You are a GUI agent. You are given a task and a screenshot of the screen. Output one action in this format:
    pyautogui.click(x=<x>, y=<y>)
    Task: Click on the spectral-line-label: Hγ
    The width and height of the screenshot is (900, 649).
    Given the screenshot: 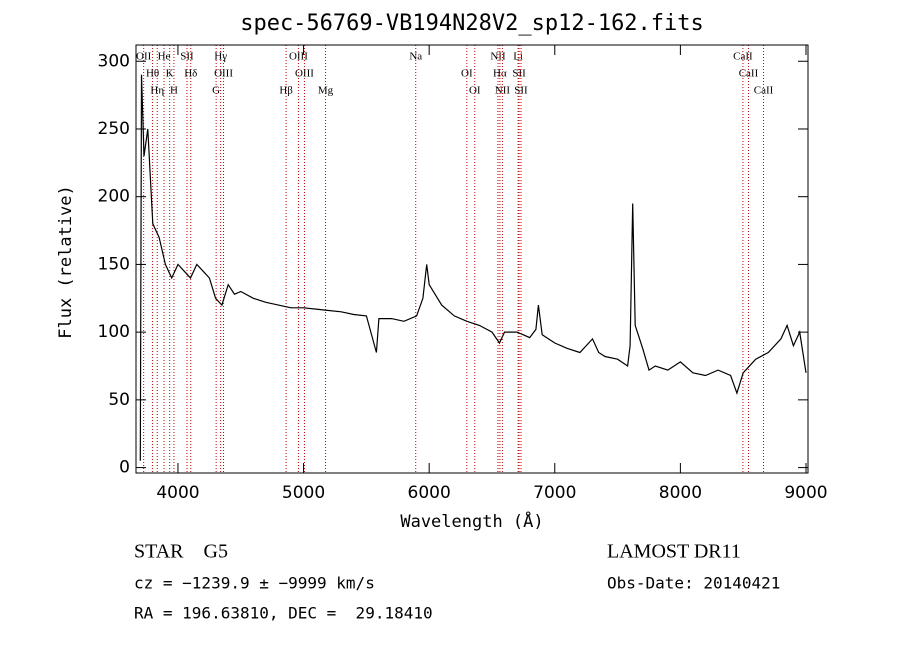 What is the action you would take?
    pyautogui.click(x=220, y=57)
    